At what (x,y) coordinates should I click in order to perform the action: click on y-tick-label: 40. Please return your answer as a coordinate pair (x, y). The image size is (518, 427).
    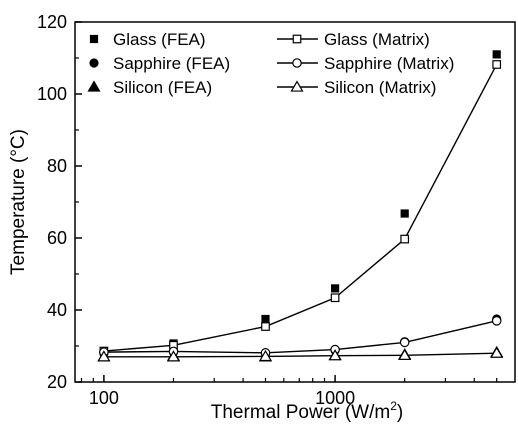
    Looking at the image, I should click on (57, 310).